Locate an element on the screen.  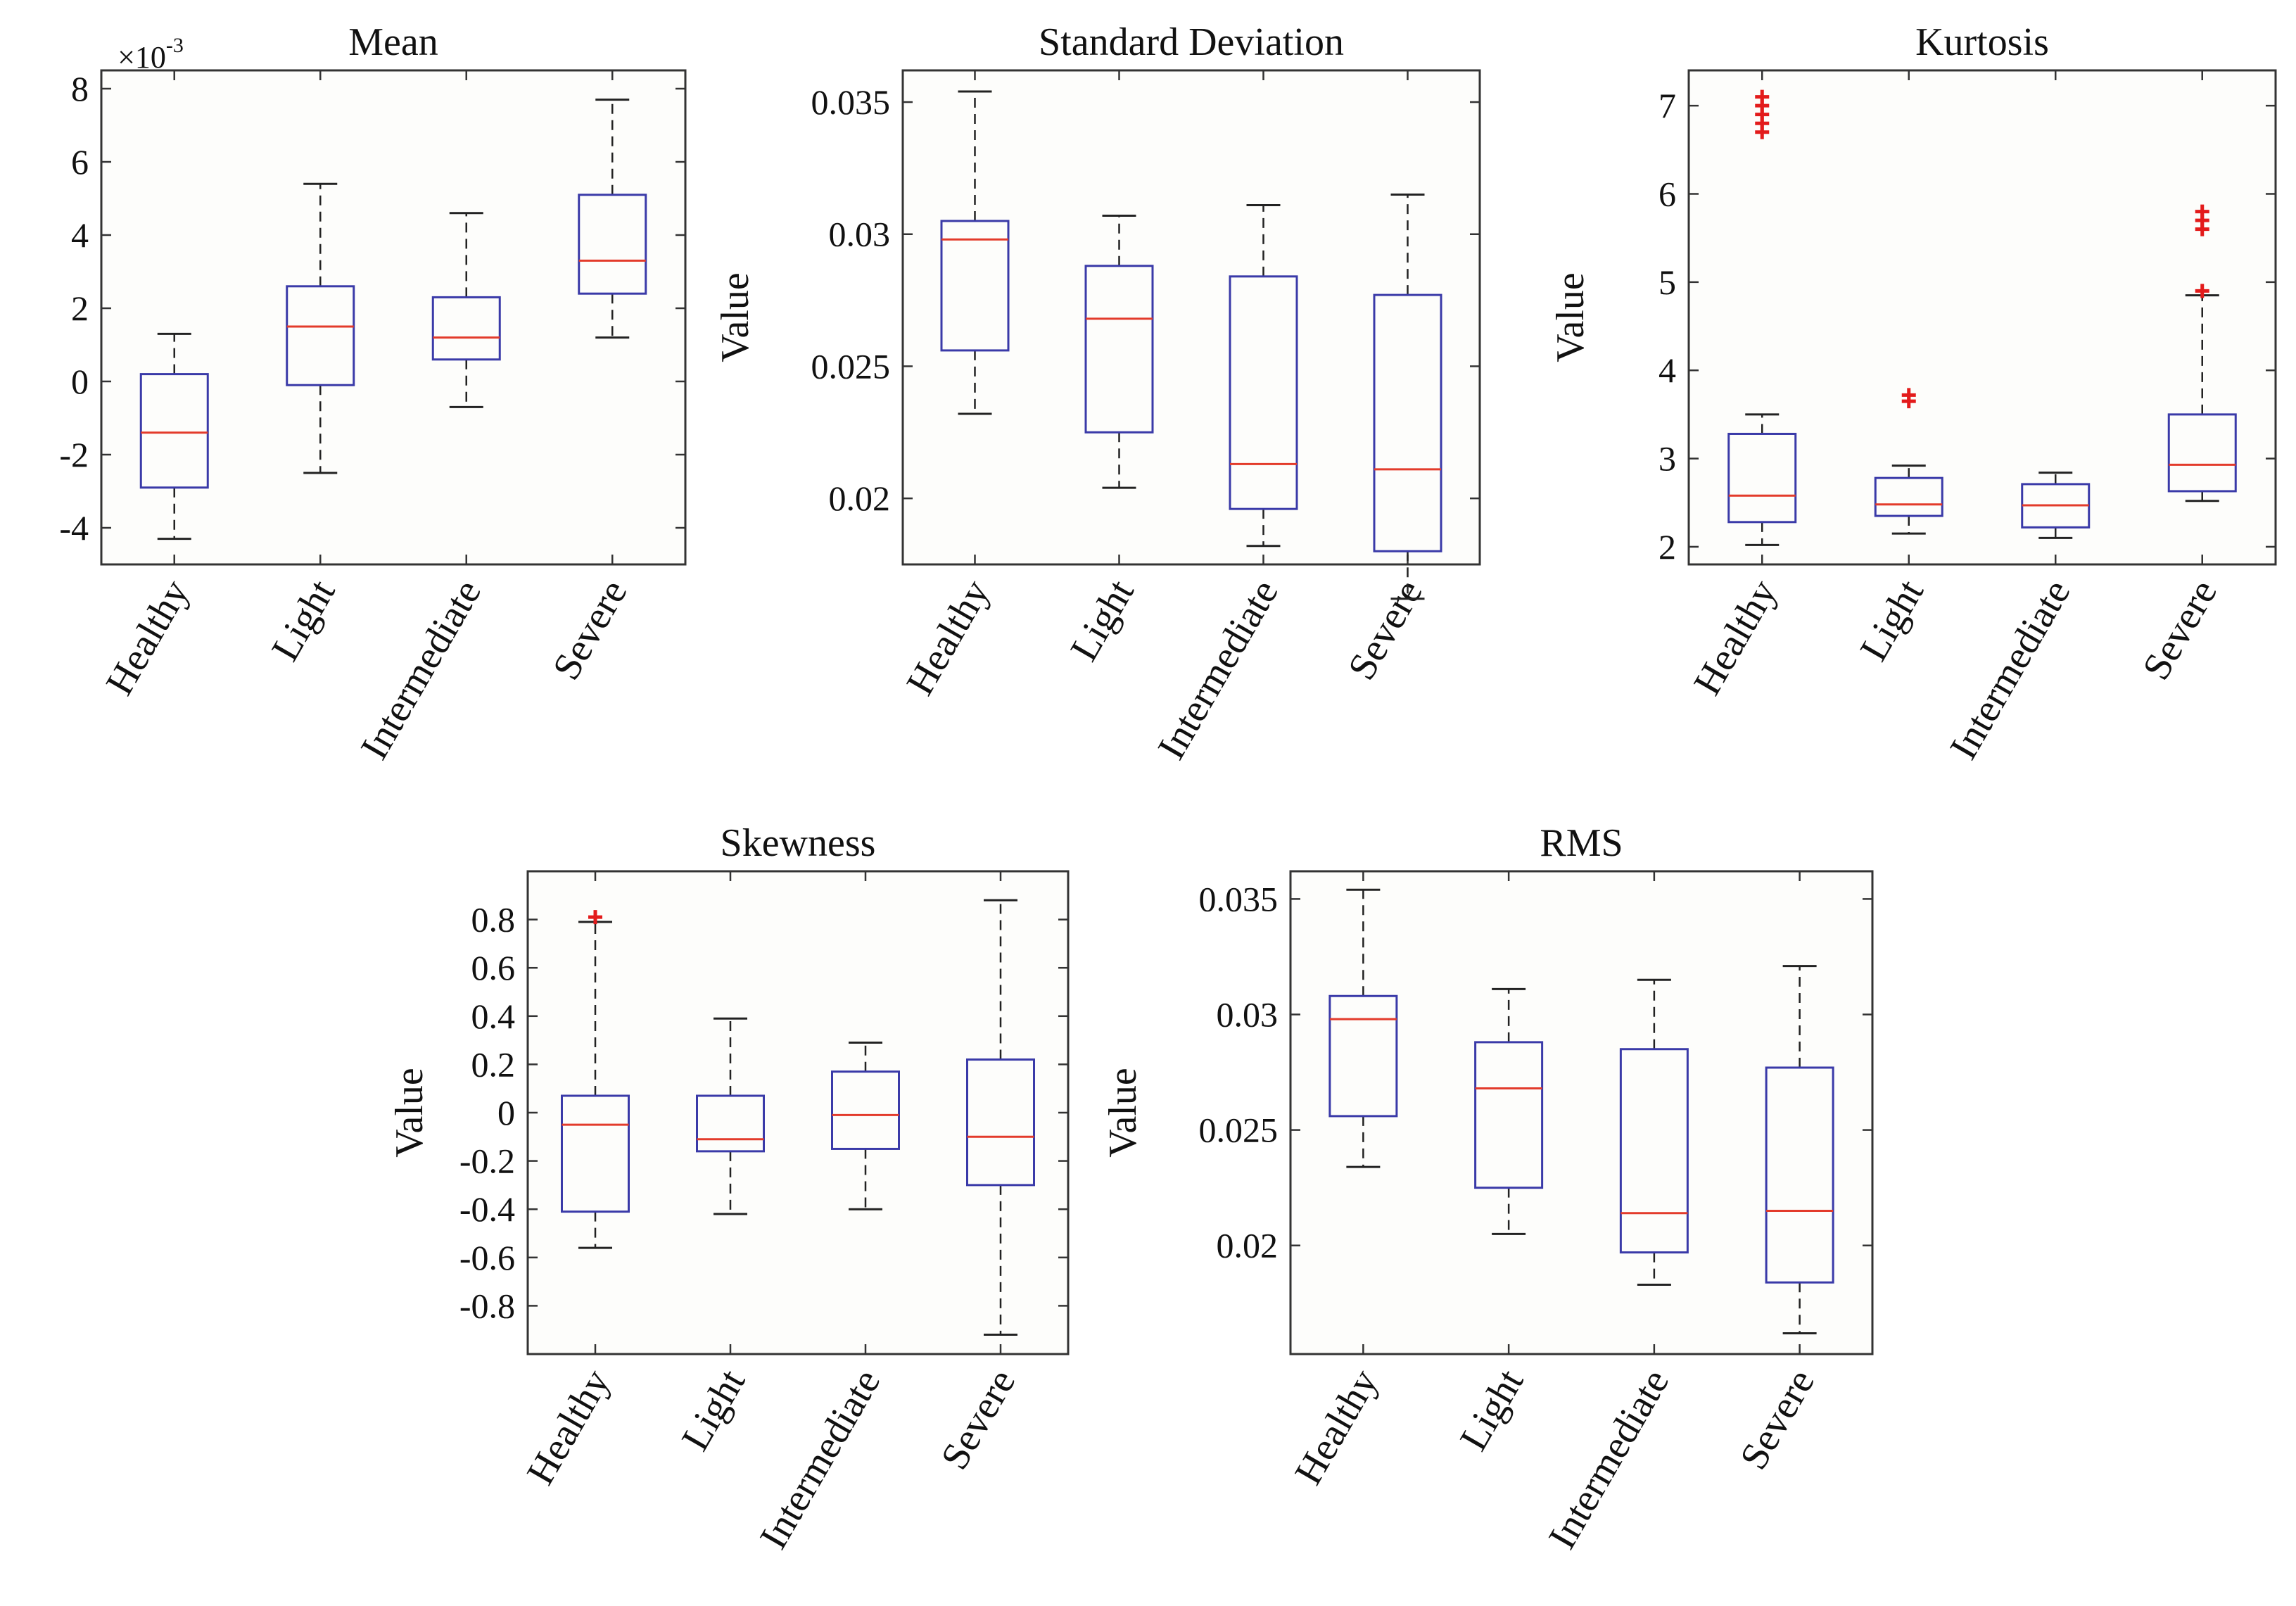
plot-area is located at coordinates (393, 317).